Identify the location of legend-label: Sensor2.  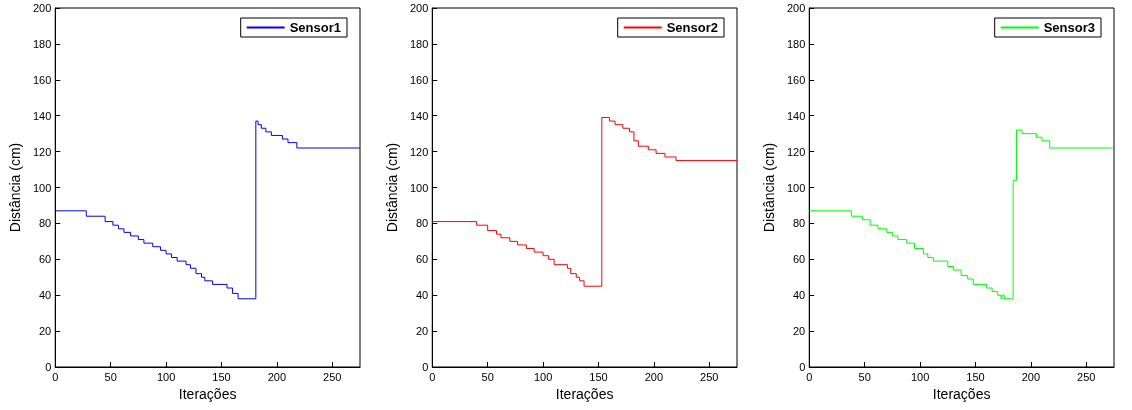
(692, 27).